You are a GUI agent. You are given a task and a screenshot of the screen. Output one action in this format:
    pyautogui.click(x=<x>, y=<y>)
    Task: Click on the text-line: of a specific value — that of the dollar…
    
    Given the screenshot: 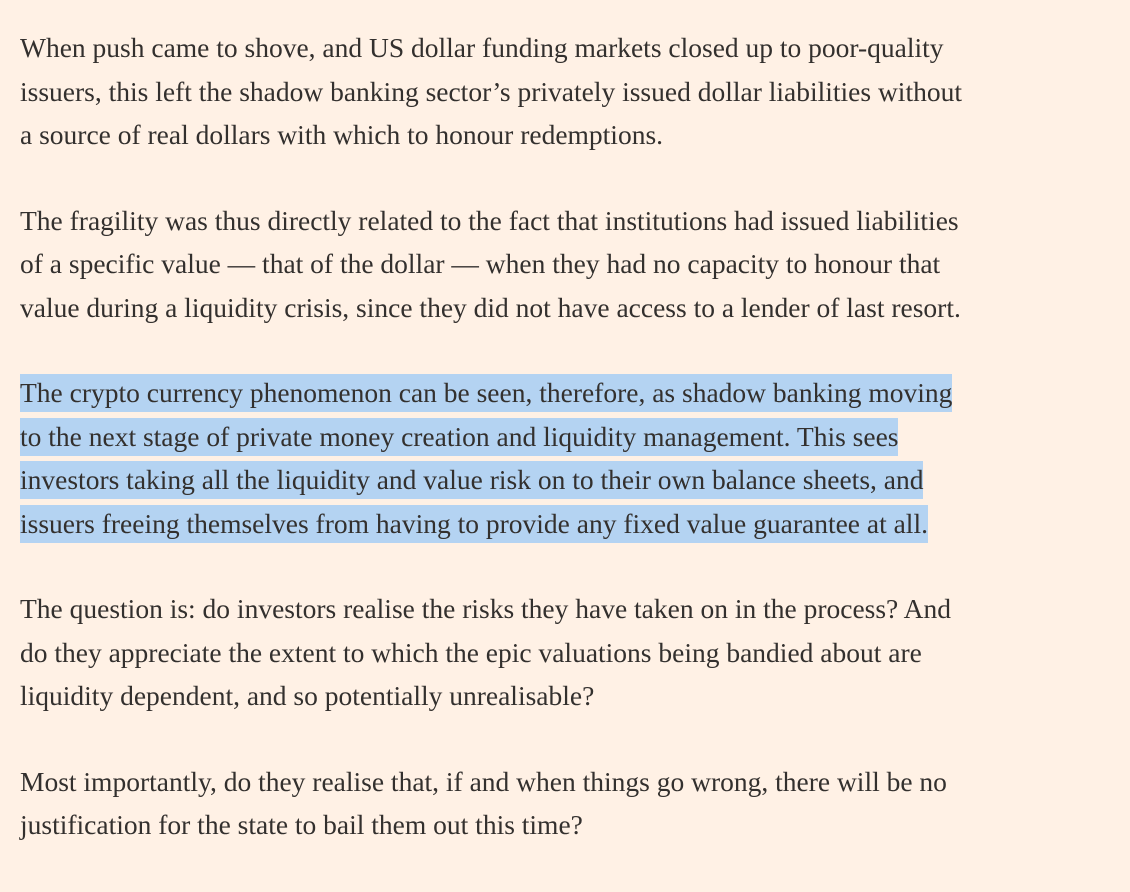 What is the action you would take?
    pyautogui.click(x=480, y=263)
    